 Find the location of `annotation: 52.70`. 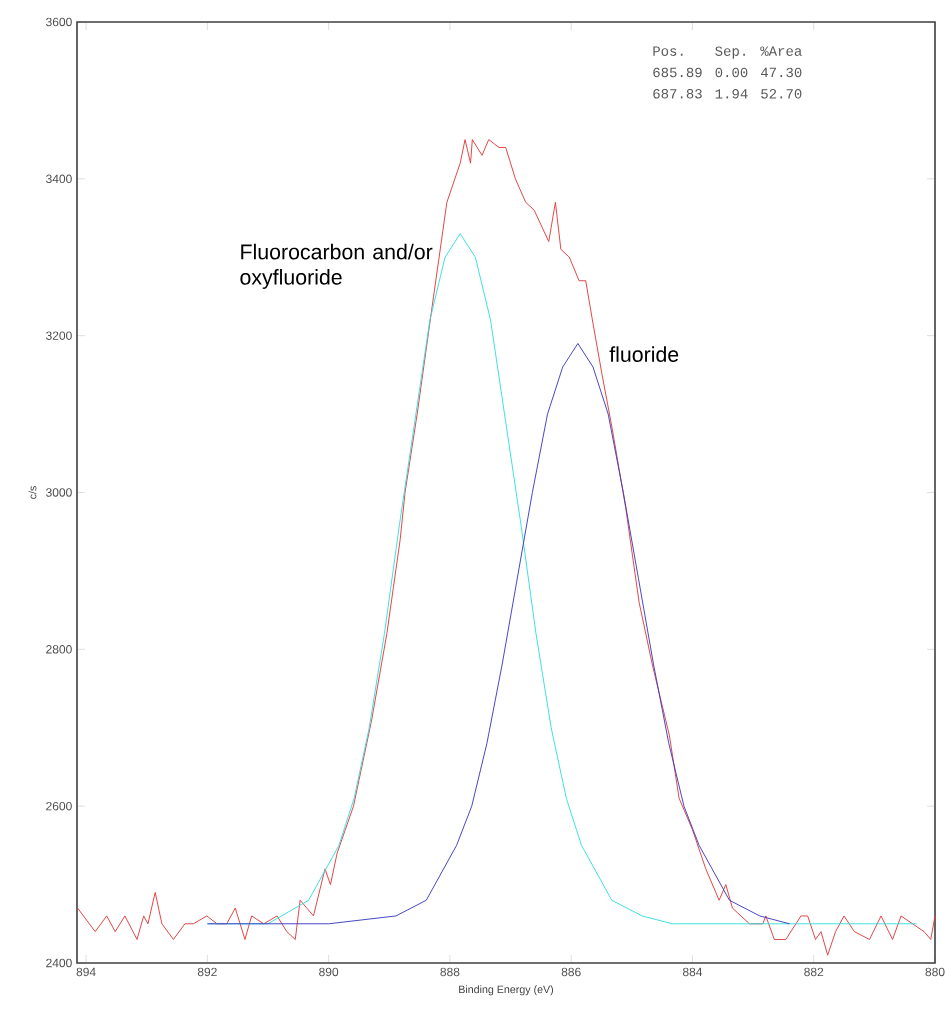

annotation: 52.70 is located at coordinates (781, 94).